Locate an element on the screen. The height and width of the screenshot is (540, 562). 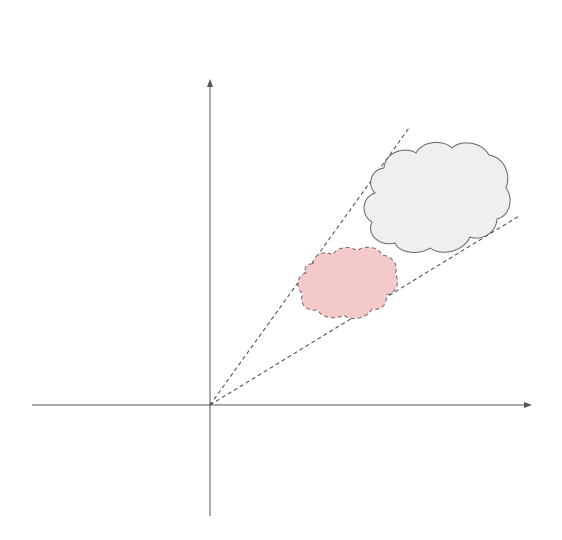
large-cloud is located at coordinates (437, 197).